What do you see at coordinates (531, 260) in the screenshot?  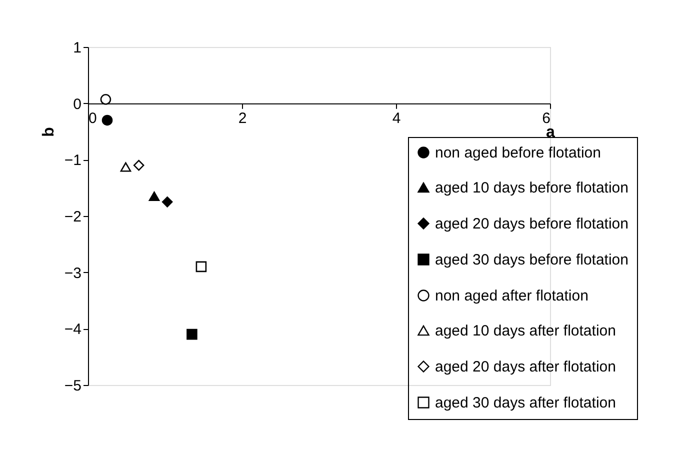 I see `legend-label: aged 30 days before flotation` at bounding box center [531, 260].